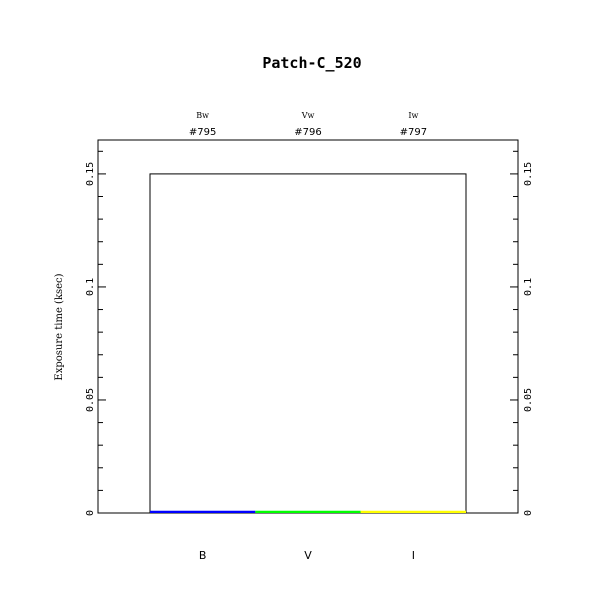  Describe the element at coordinates (413, 511) in the screenshot. I see `bar-i` at that location.